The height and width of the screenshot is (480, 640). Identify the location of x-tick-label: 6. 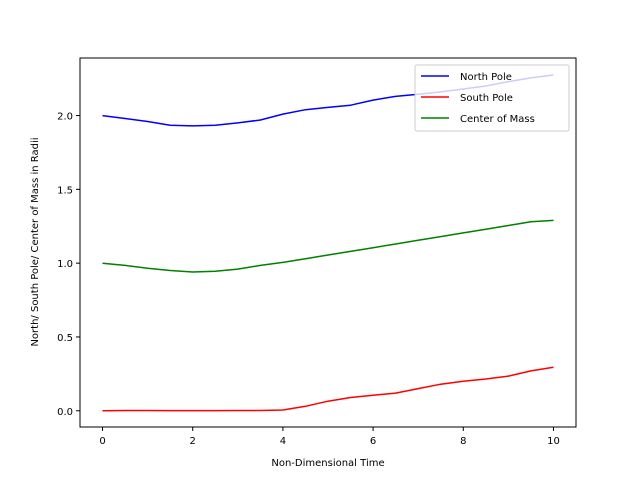
(373, 441).